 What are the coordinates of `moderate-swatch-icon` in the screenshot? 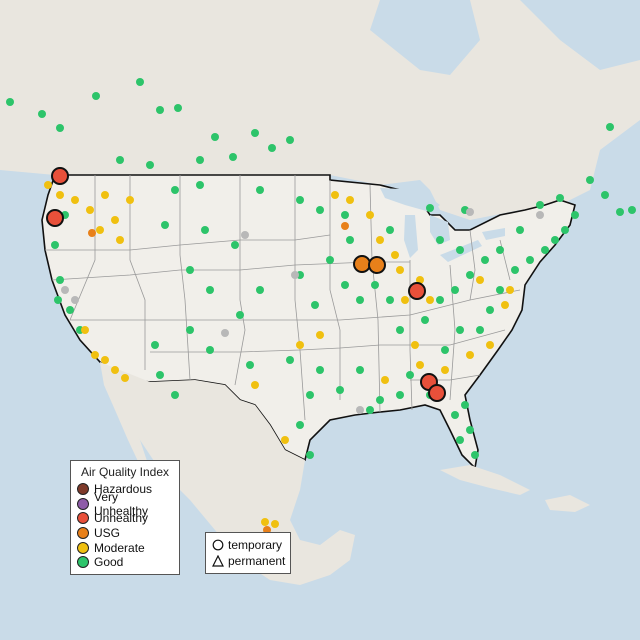 It's located at (83, 547).